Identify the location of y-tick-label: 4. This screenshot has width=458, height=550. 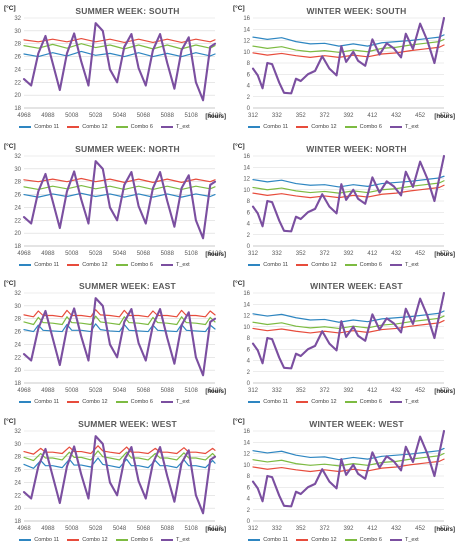
(249, 87).